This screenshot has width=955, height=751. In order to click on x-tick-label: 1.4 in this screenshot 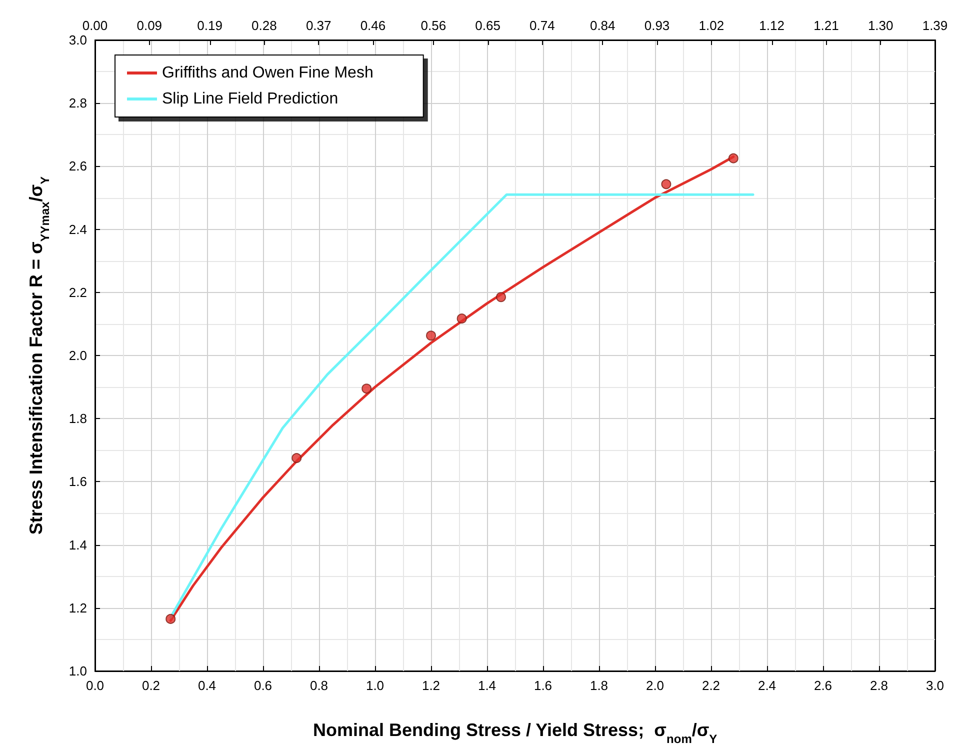, I will do `click(487, 685)`.